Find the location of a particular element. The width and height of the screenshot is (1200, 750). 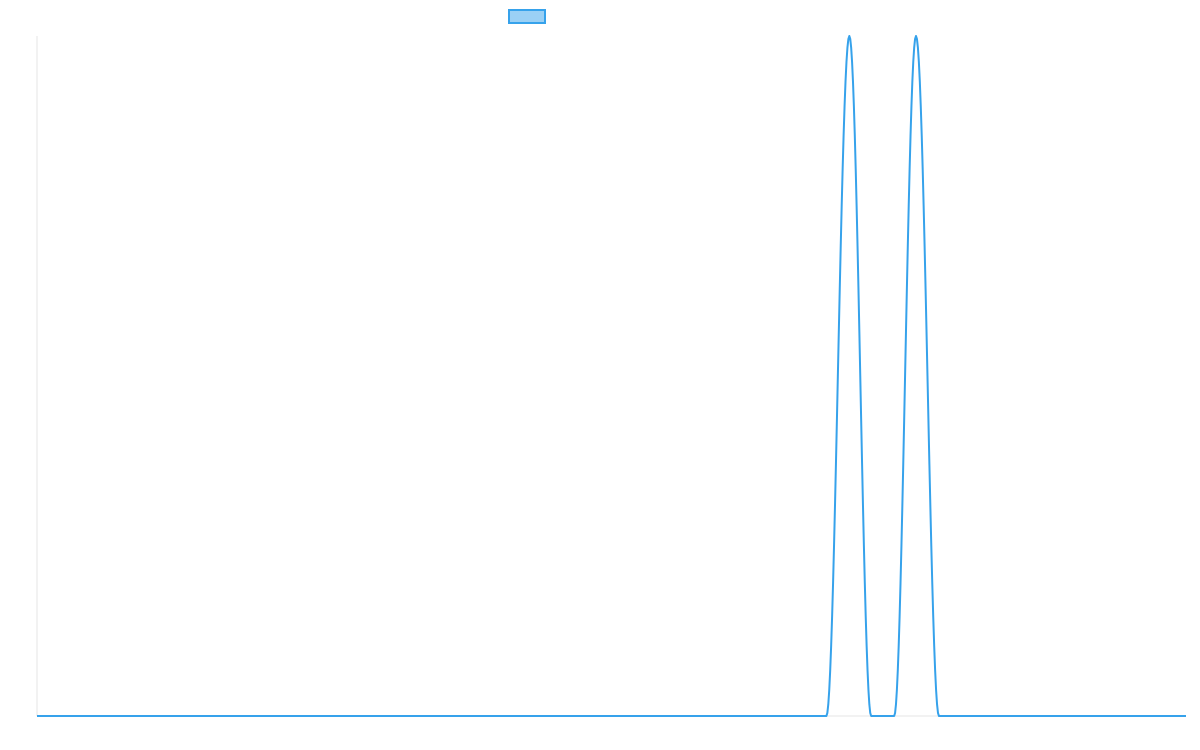

legend-swatch is located at coordinates (527, 16).